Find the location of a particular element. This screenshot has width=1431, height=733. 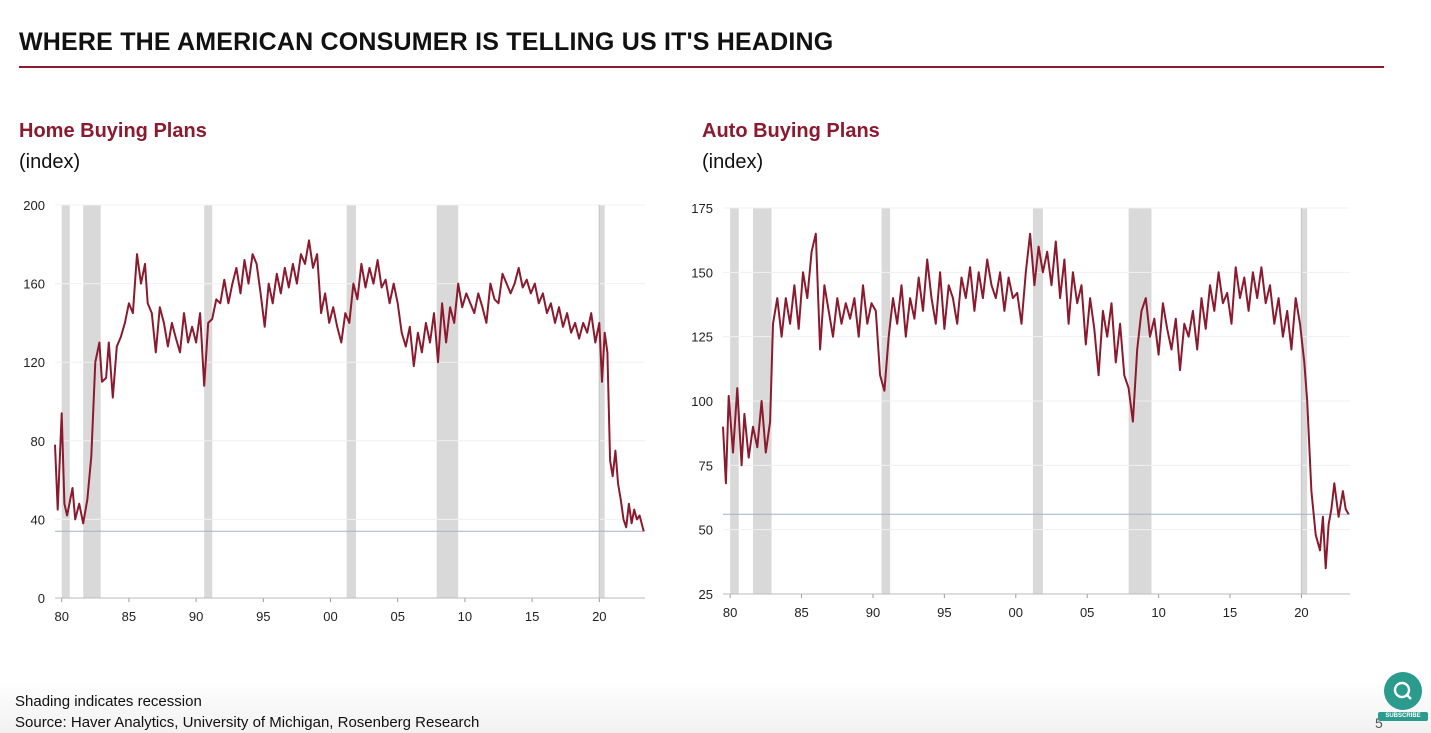

auto-chart-unit: (index) is located at coordinates (733, 162).